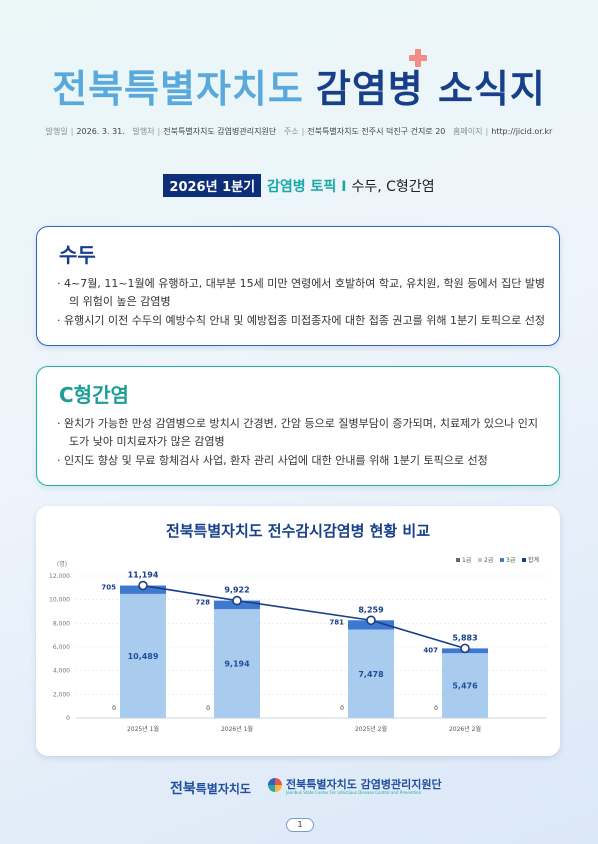  What do you see at coordinates (59, 600) in the screenshot?
I see `y-tick-label: 10,000` at bounding box center [59, 600].